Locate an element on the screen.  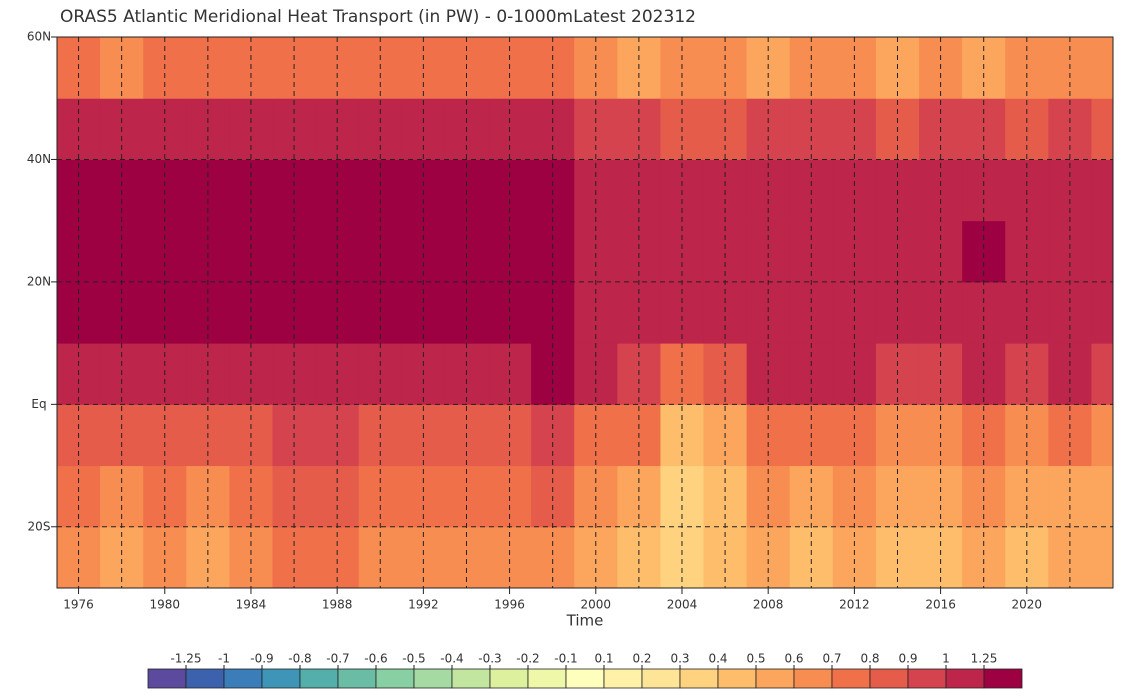
colorbar-label: -0.9 is located at coordinates (261, 659).